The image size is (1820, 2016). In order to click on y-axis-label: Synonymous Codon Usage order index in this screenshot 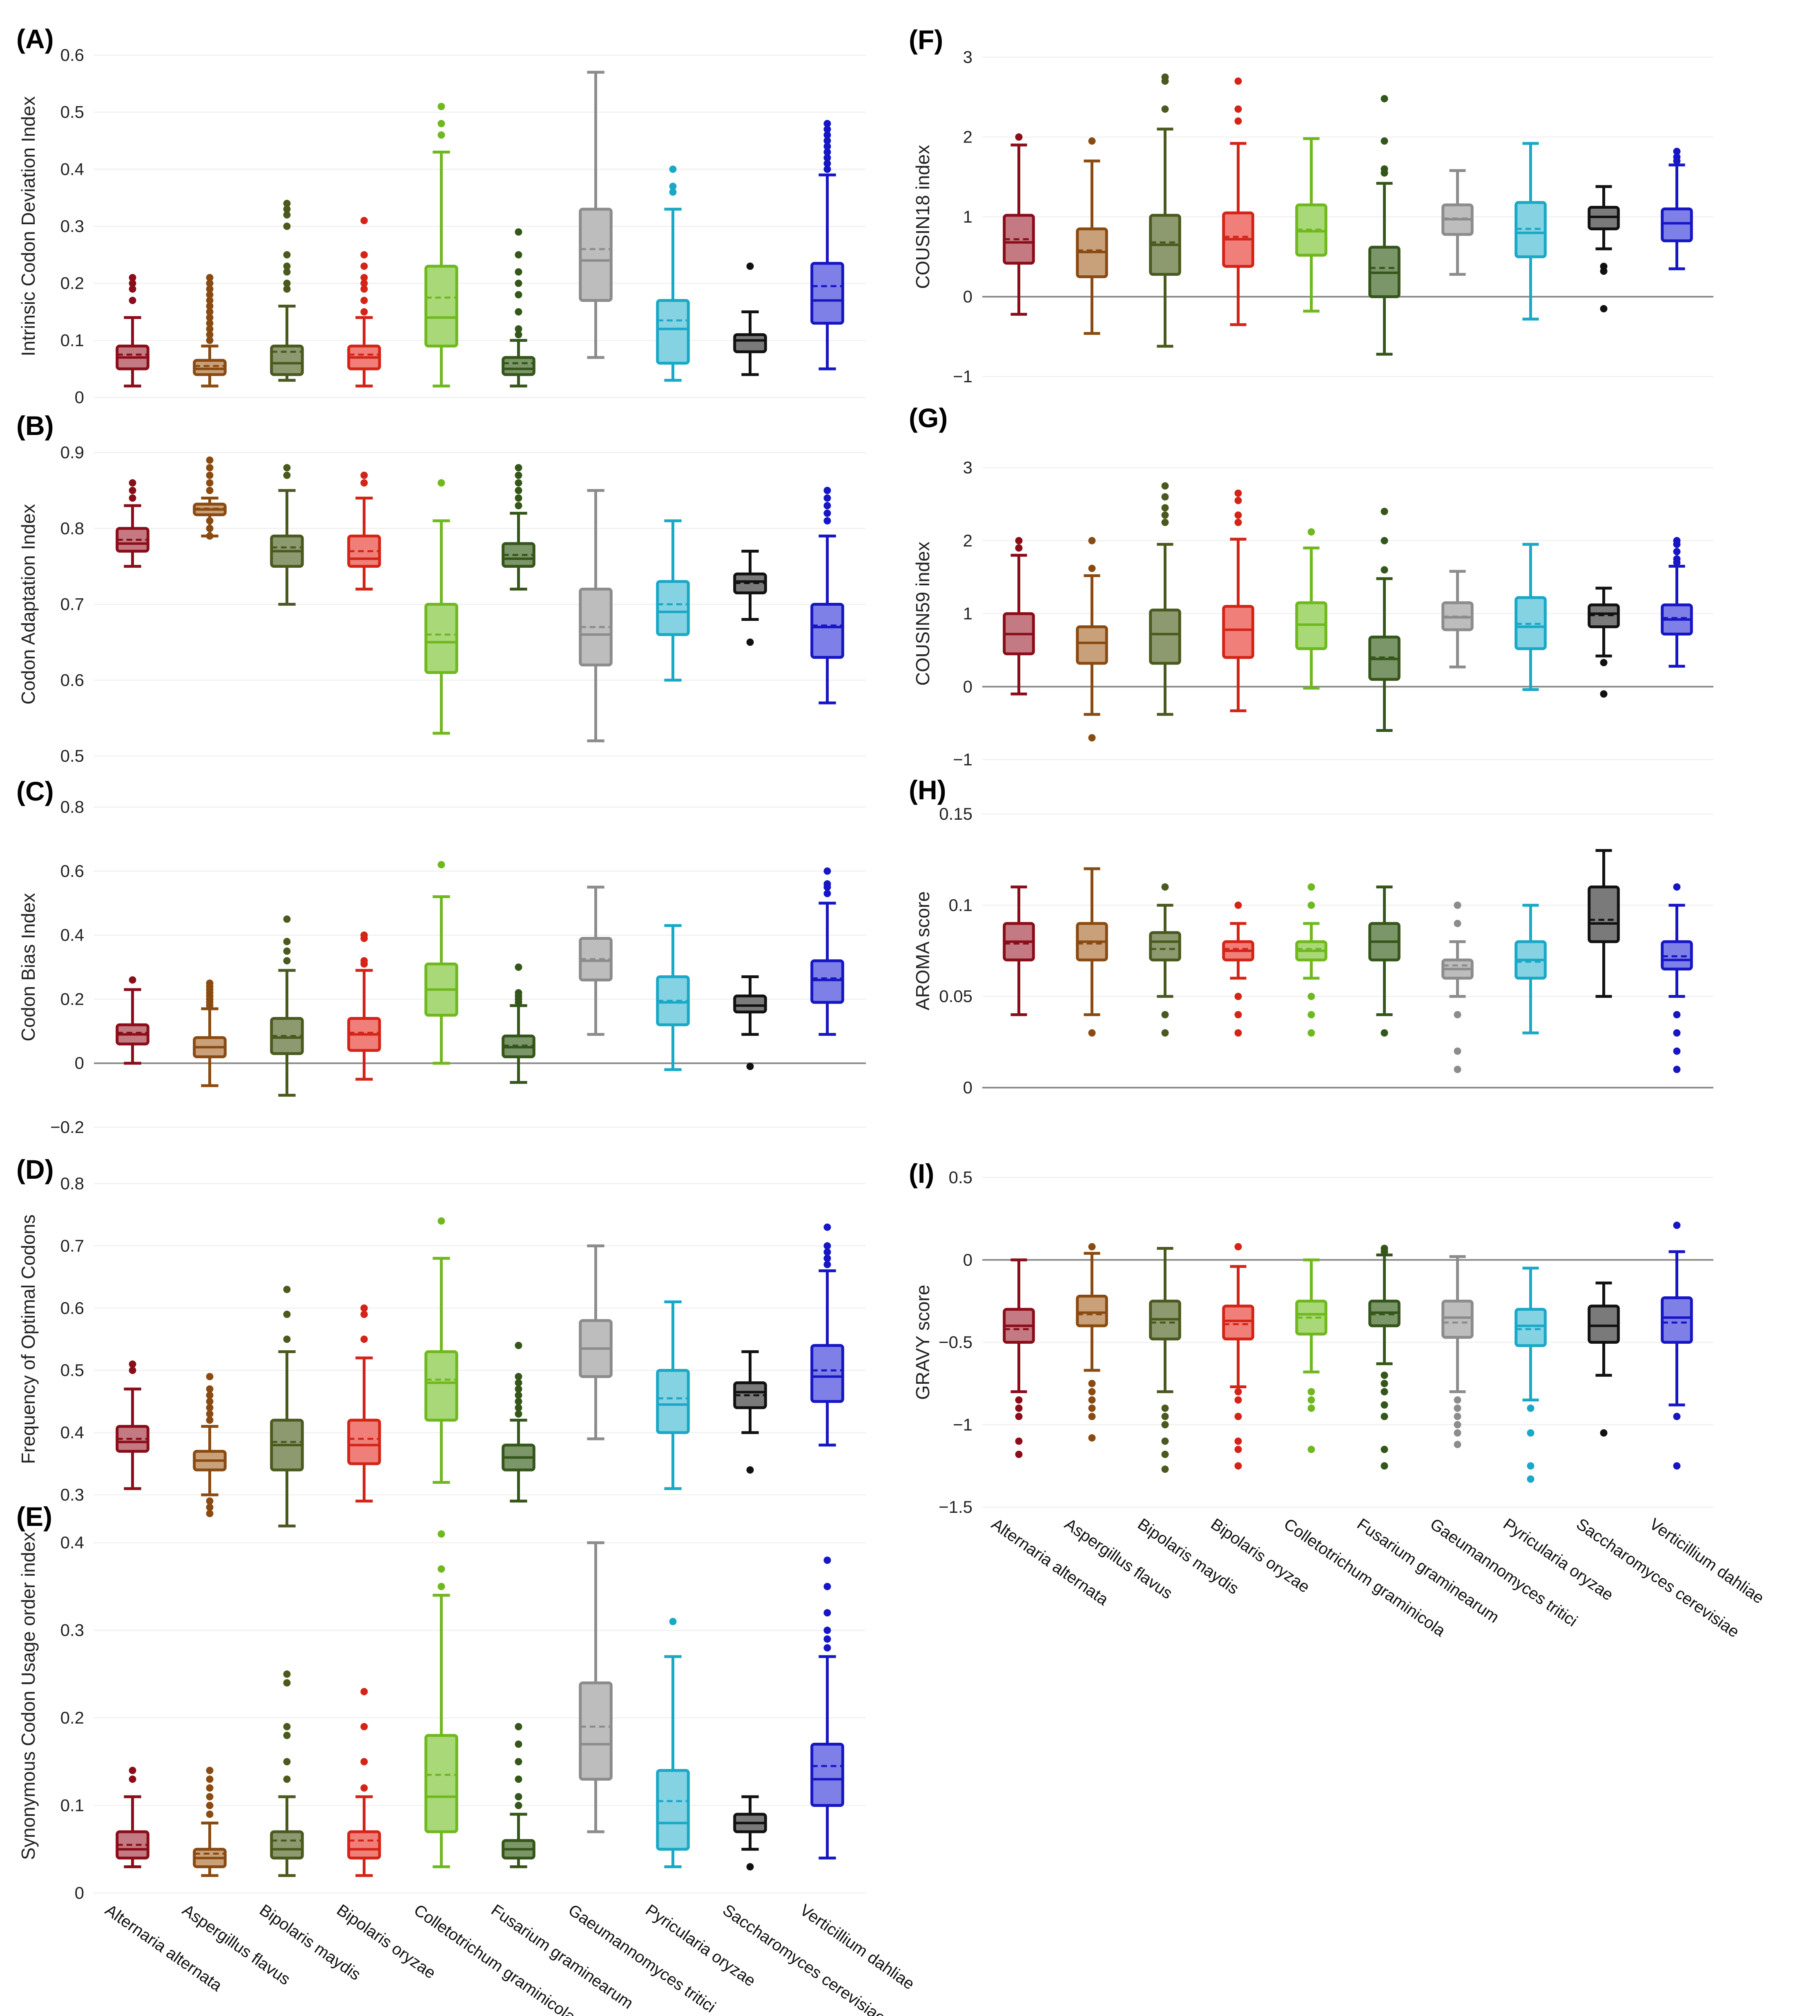, I will do `click(29, 1696)`.